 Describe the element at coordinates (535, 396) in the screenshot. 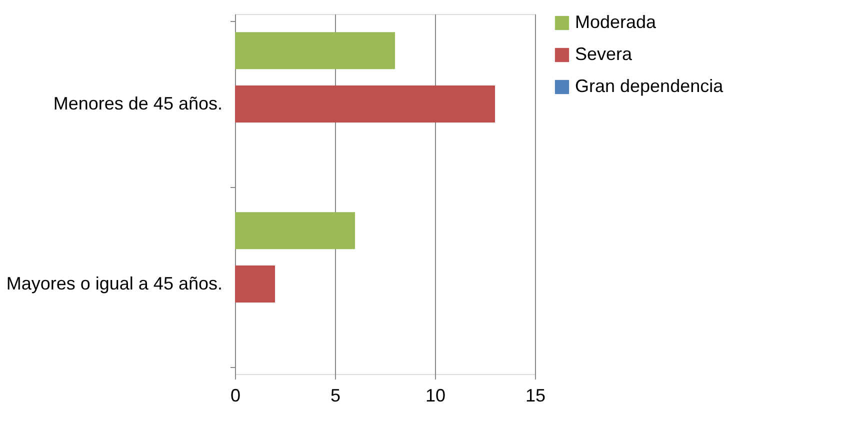

I see `x-tick-label: 15` at that location.